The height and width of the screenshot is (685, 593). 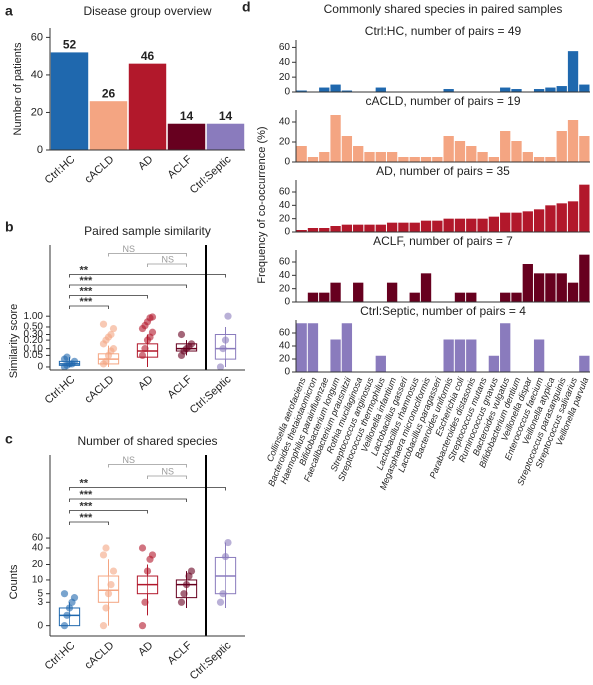 What do you see at coordinates (34, 334) in the screenshot?
I see `y-tick-label: 0.30` at bounding box center [34, 334].